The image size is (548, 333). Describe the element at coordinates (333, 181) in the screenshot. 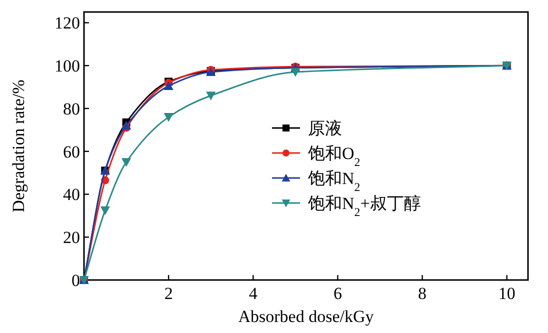

I see `legend-label: 饱和N$_{2}$` at that location.